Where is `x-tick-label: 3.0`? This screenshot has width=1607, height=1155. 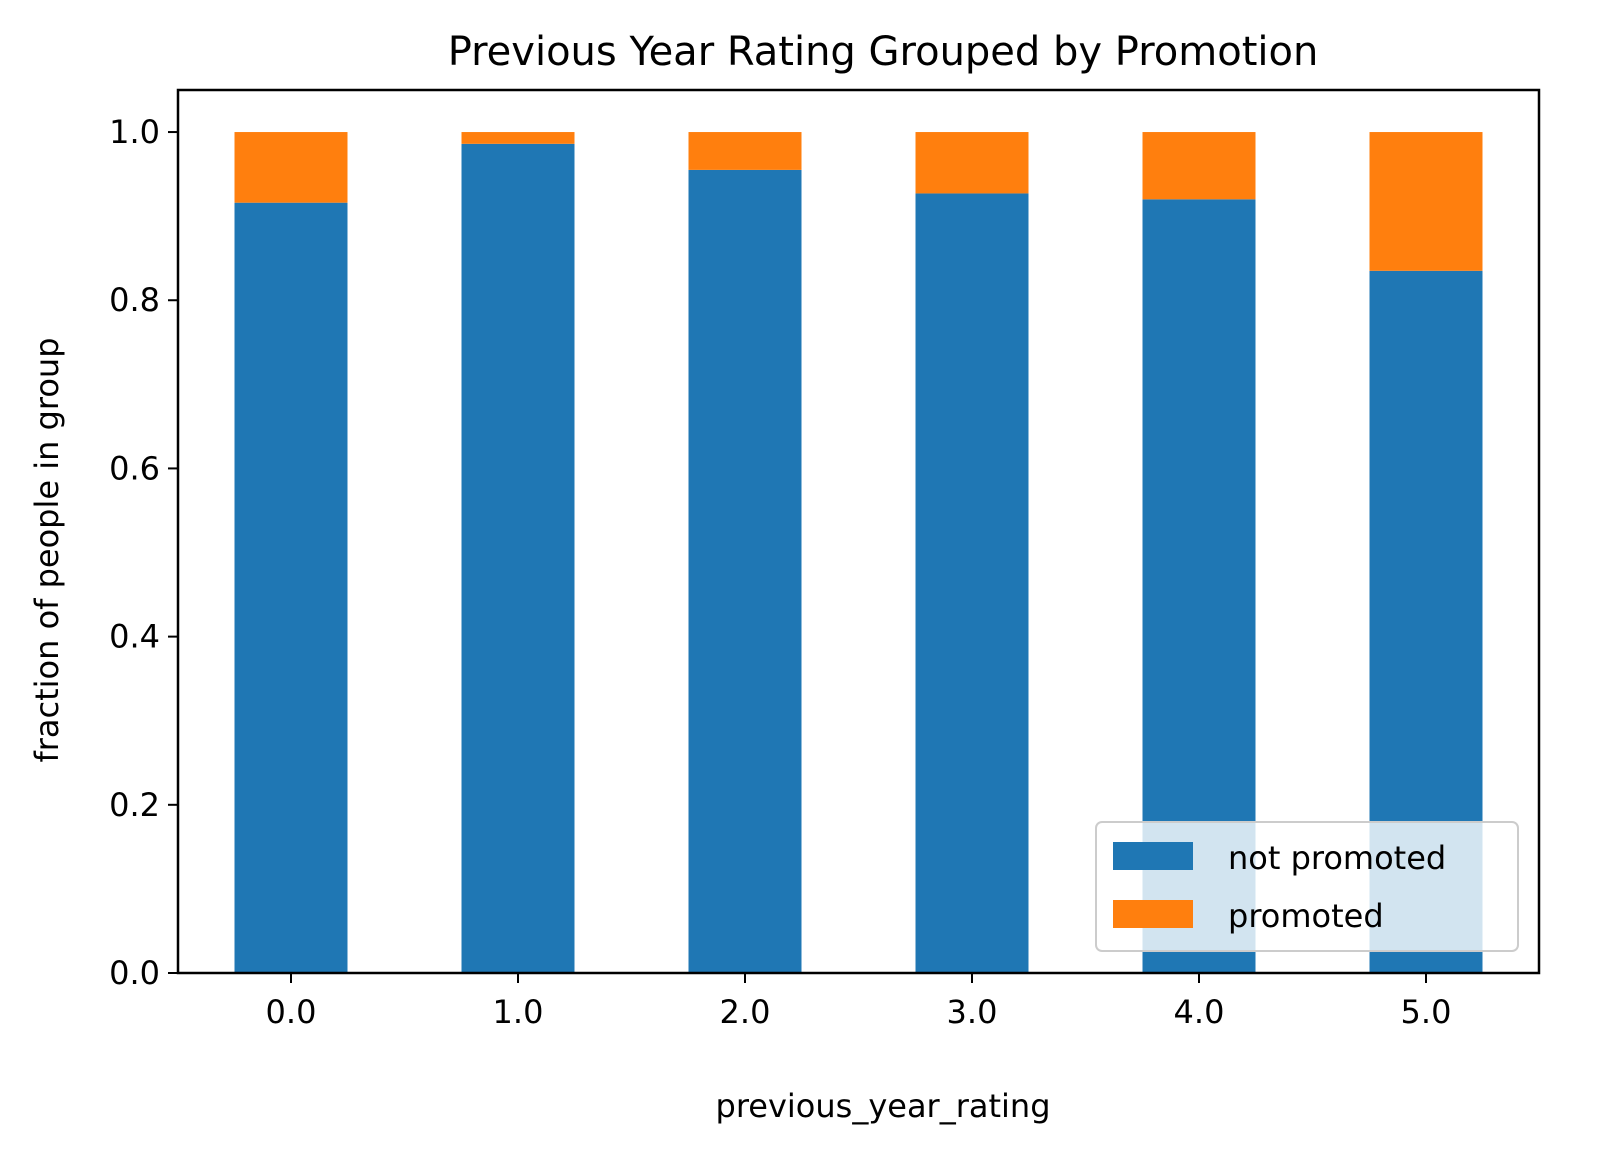
x-tick-label: 3.0 is located at coordinates (972, 1012).